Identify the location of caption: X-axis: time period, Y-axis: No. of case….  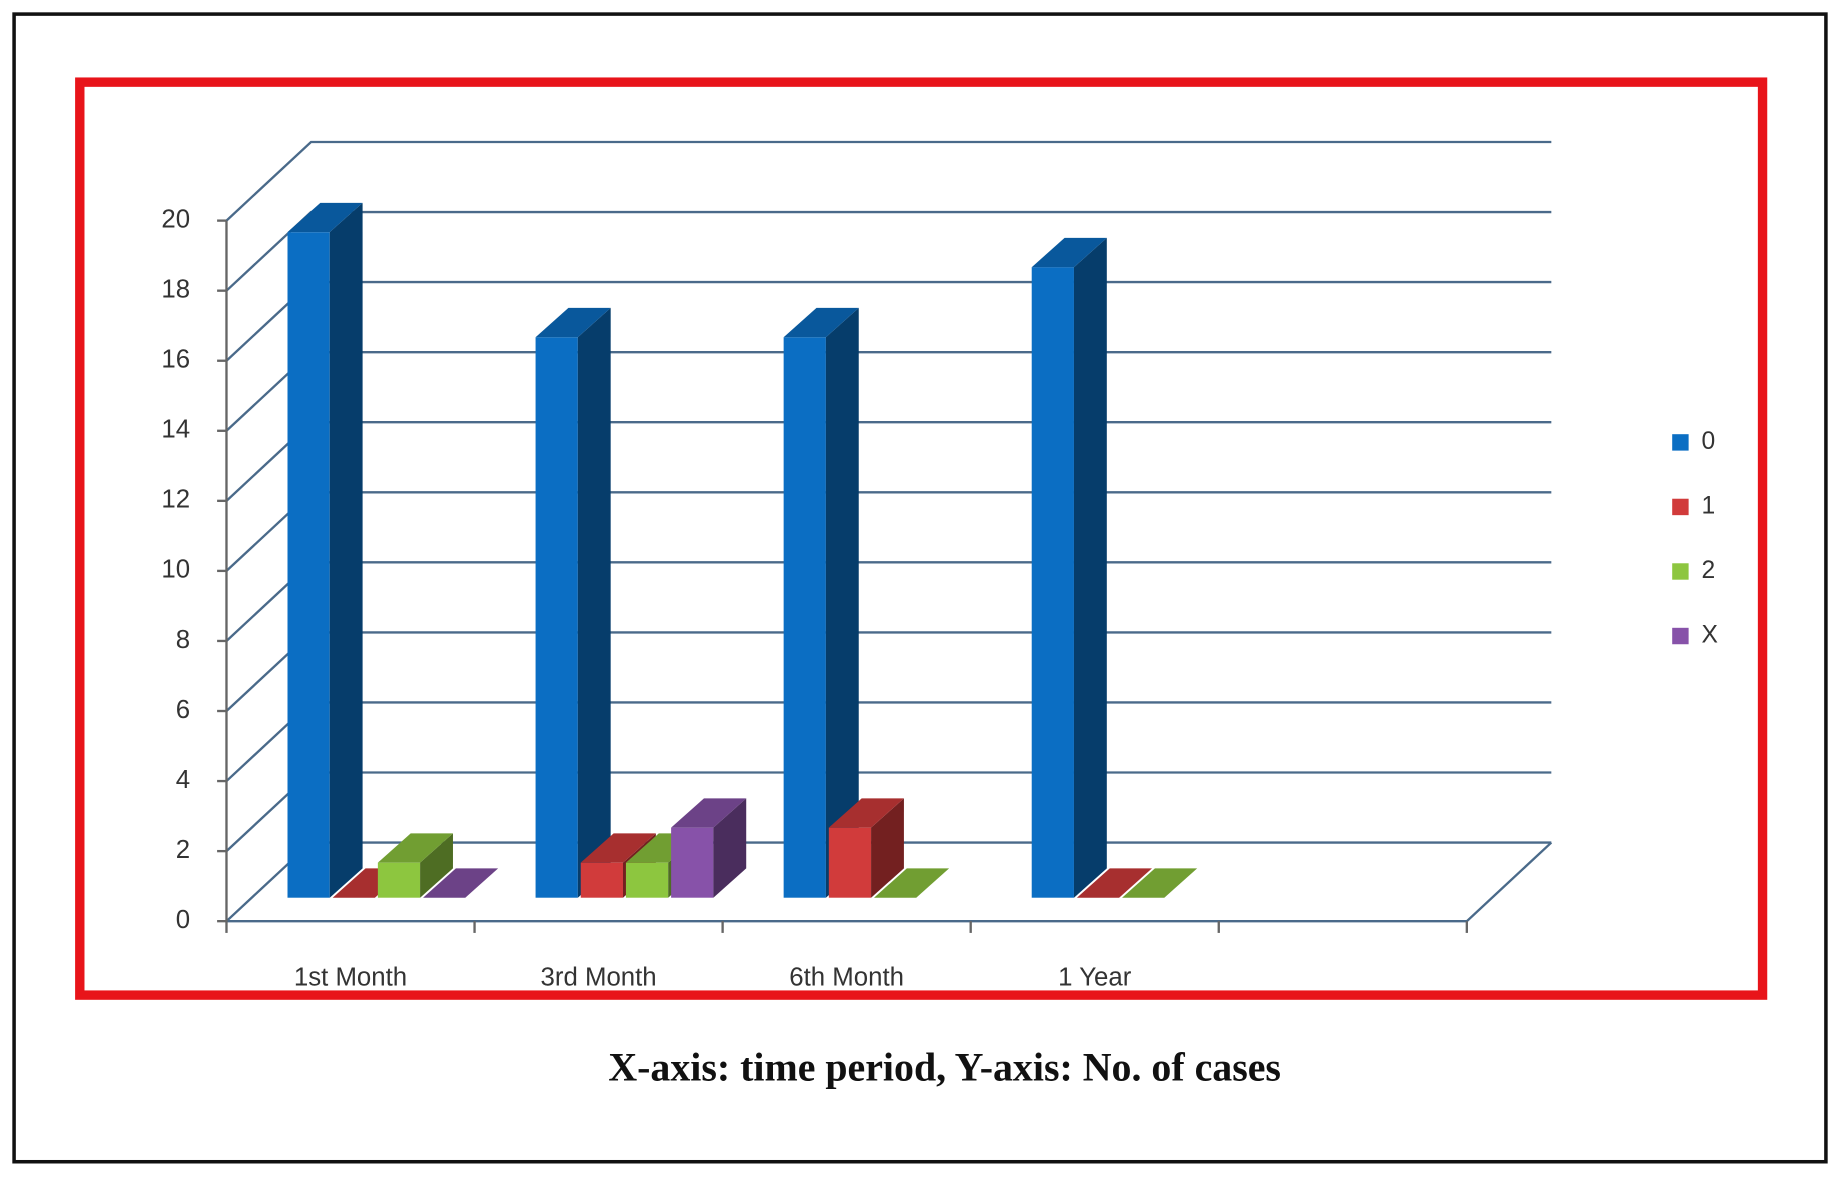
(944, 1067).